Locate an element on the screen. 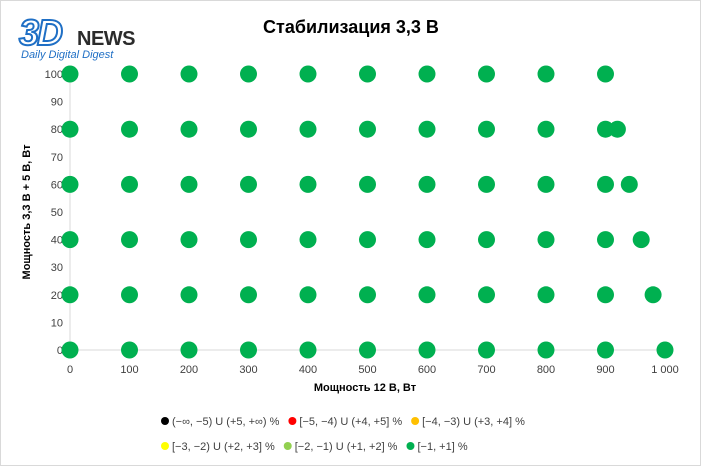 Image resolution: width=701 pixels, height=466 pixels. legend-label: (−∞, −5) U (+5, +∞) % is located at coordinates (226, 422).